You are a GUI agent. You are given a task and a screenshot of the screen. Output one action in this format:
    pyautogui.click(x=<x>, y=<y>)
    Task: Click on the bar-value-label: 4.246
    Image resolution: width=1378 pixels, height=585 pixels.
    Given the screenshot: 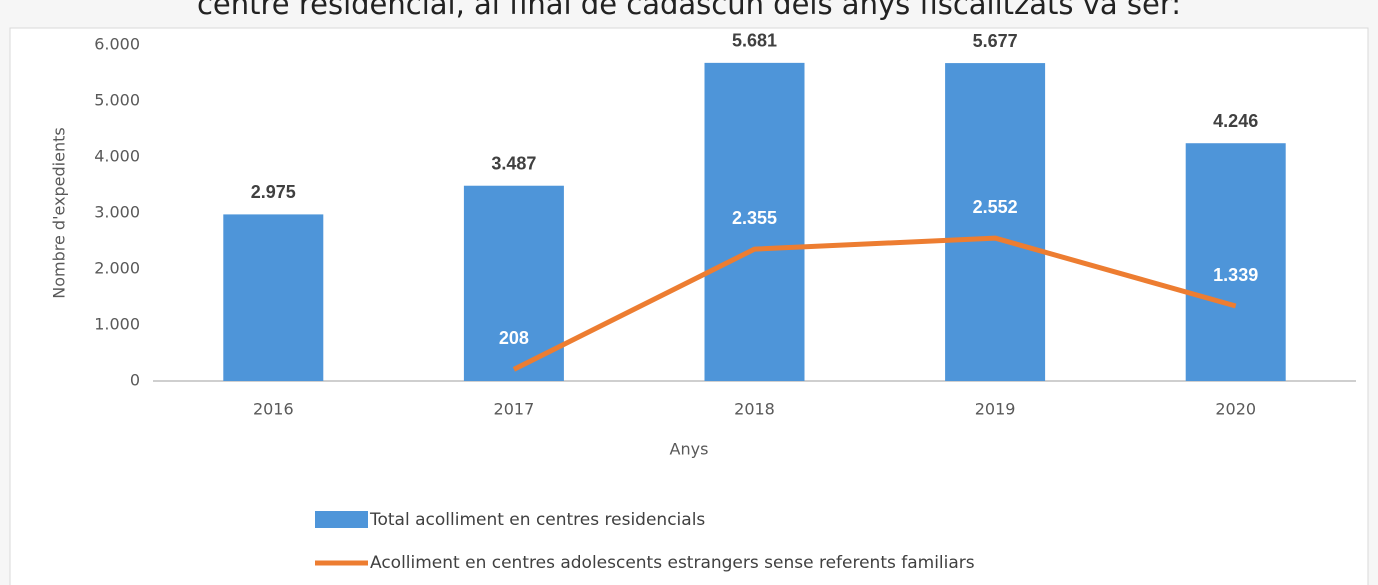 What is the action you would take?
    pyautogui.click(x=1235, y=121)
    